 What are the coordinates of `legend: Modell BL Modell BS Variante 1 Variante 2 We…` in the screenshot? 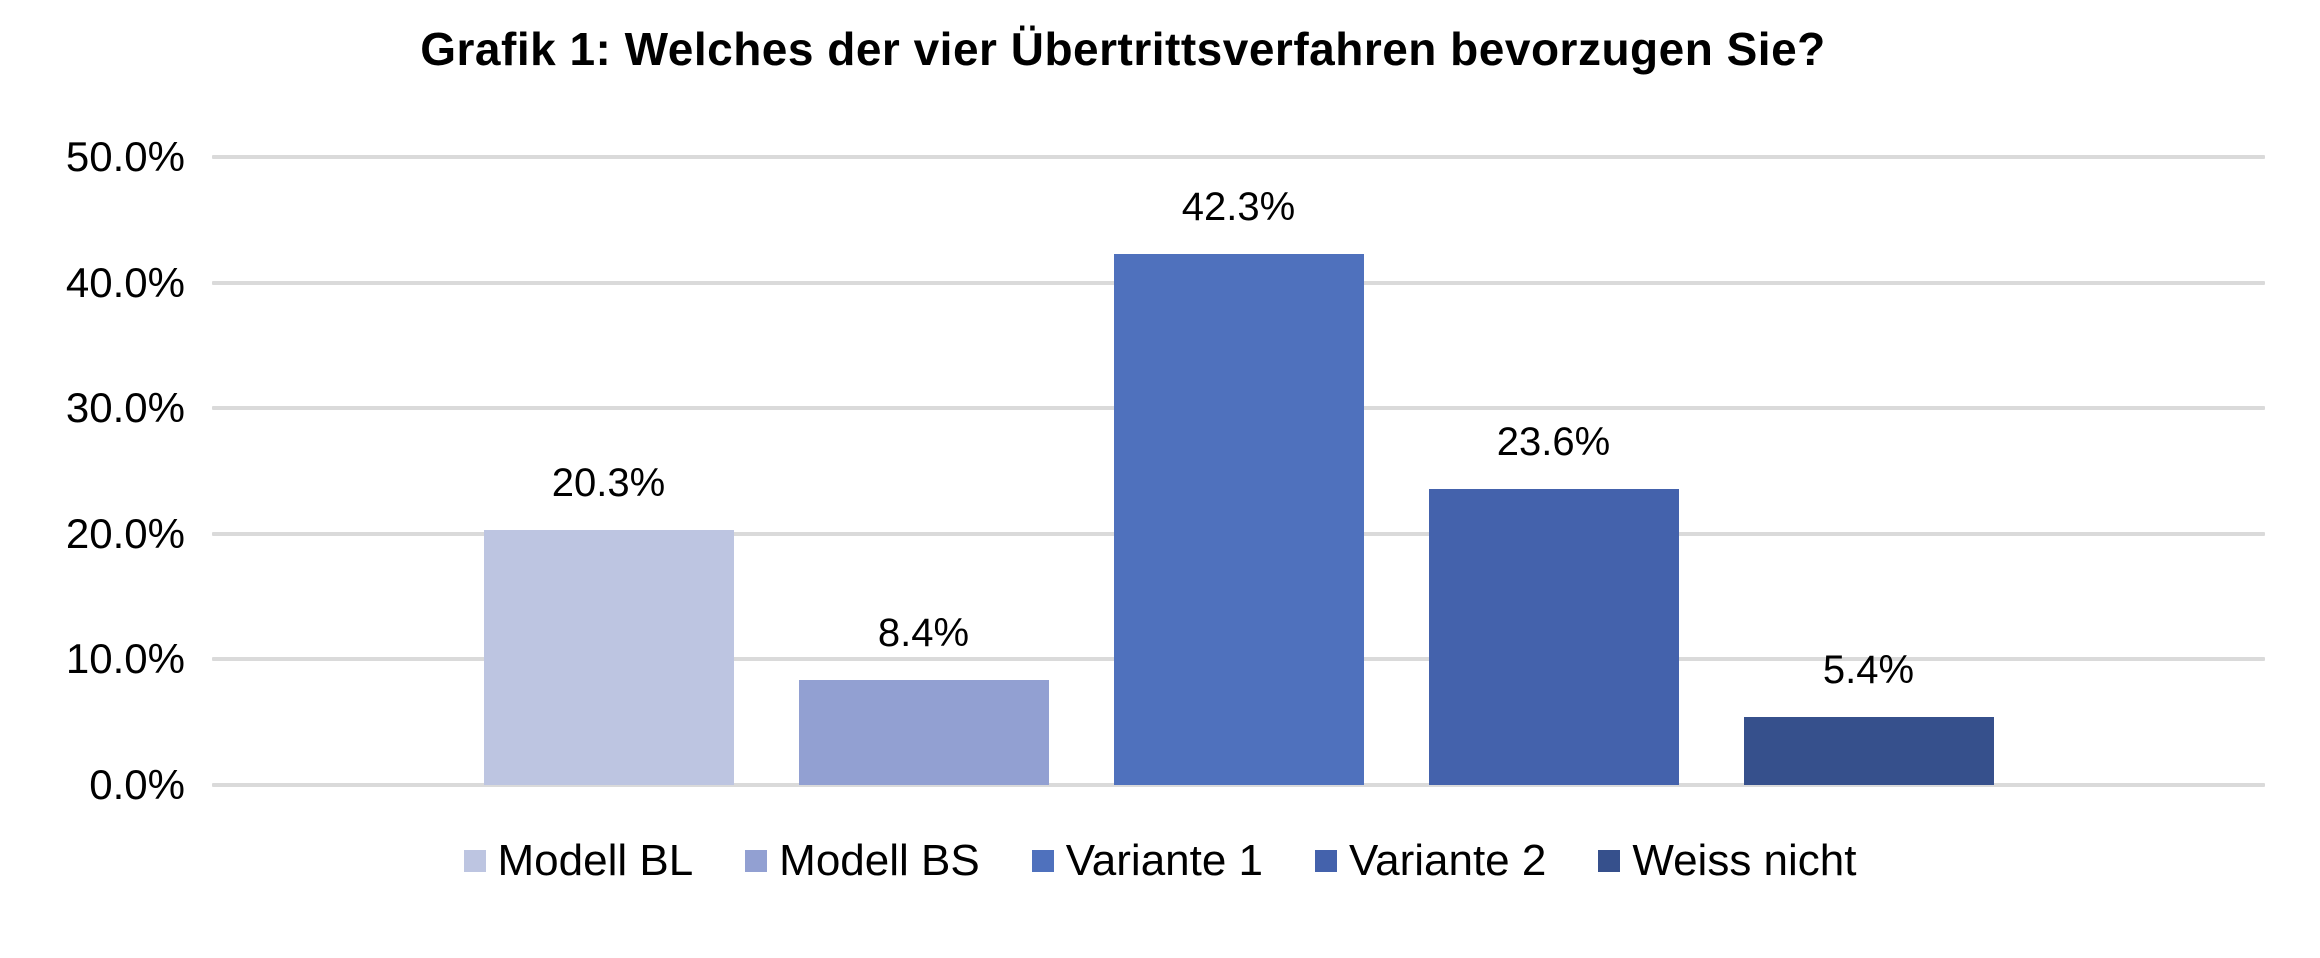 It's located at (1160, 861).